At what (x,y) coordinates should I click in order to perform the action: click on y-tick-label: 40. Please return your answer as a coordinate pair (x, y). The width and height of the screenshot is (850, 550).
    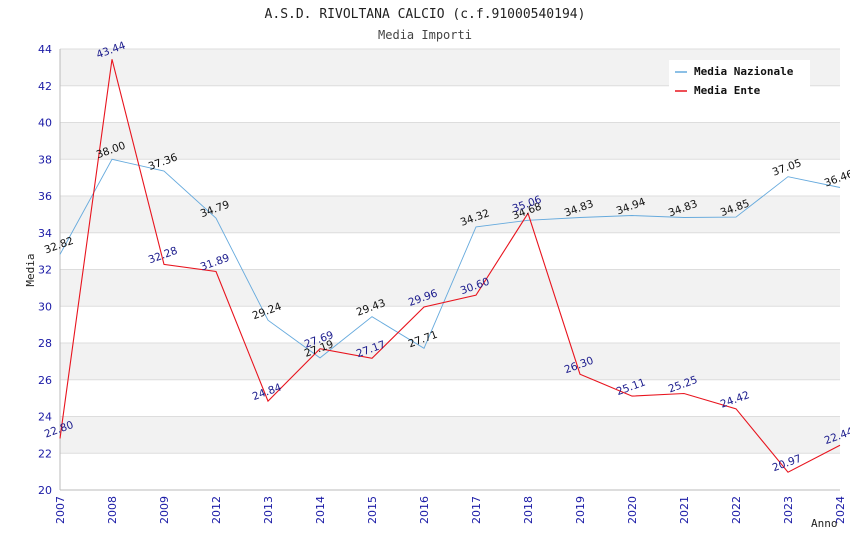
    Looking at the image, I should click on (45, 123).